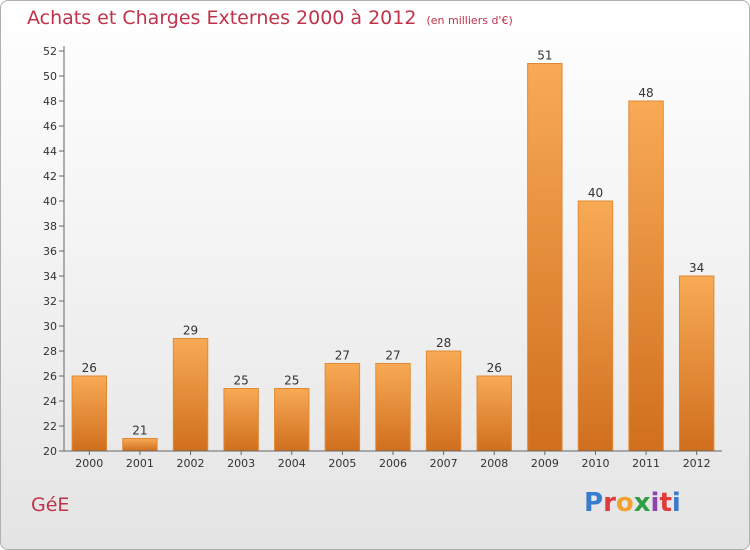  What do you see at coordinates (609, 503) in the screenshot?
I see `logo-letter: r` at bounding box center [609, 503].